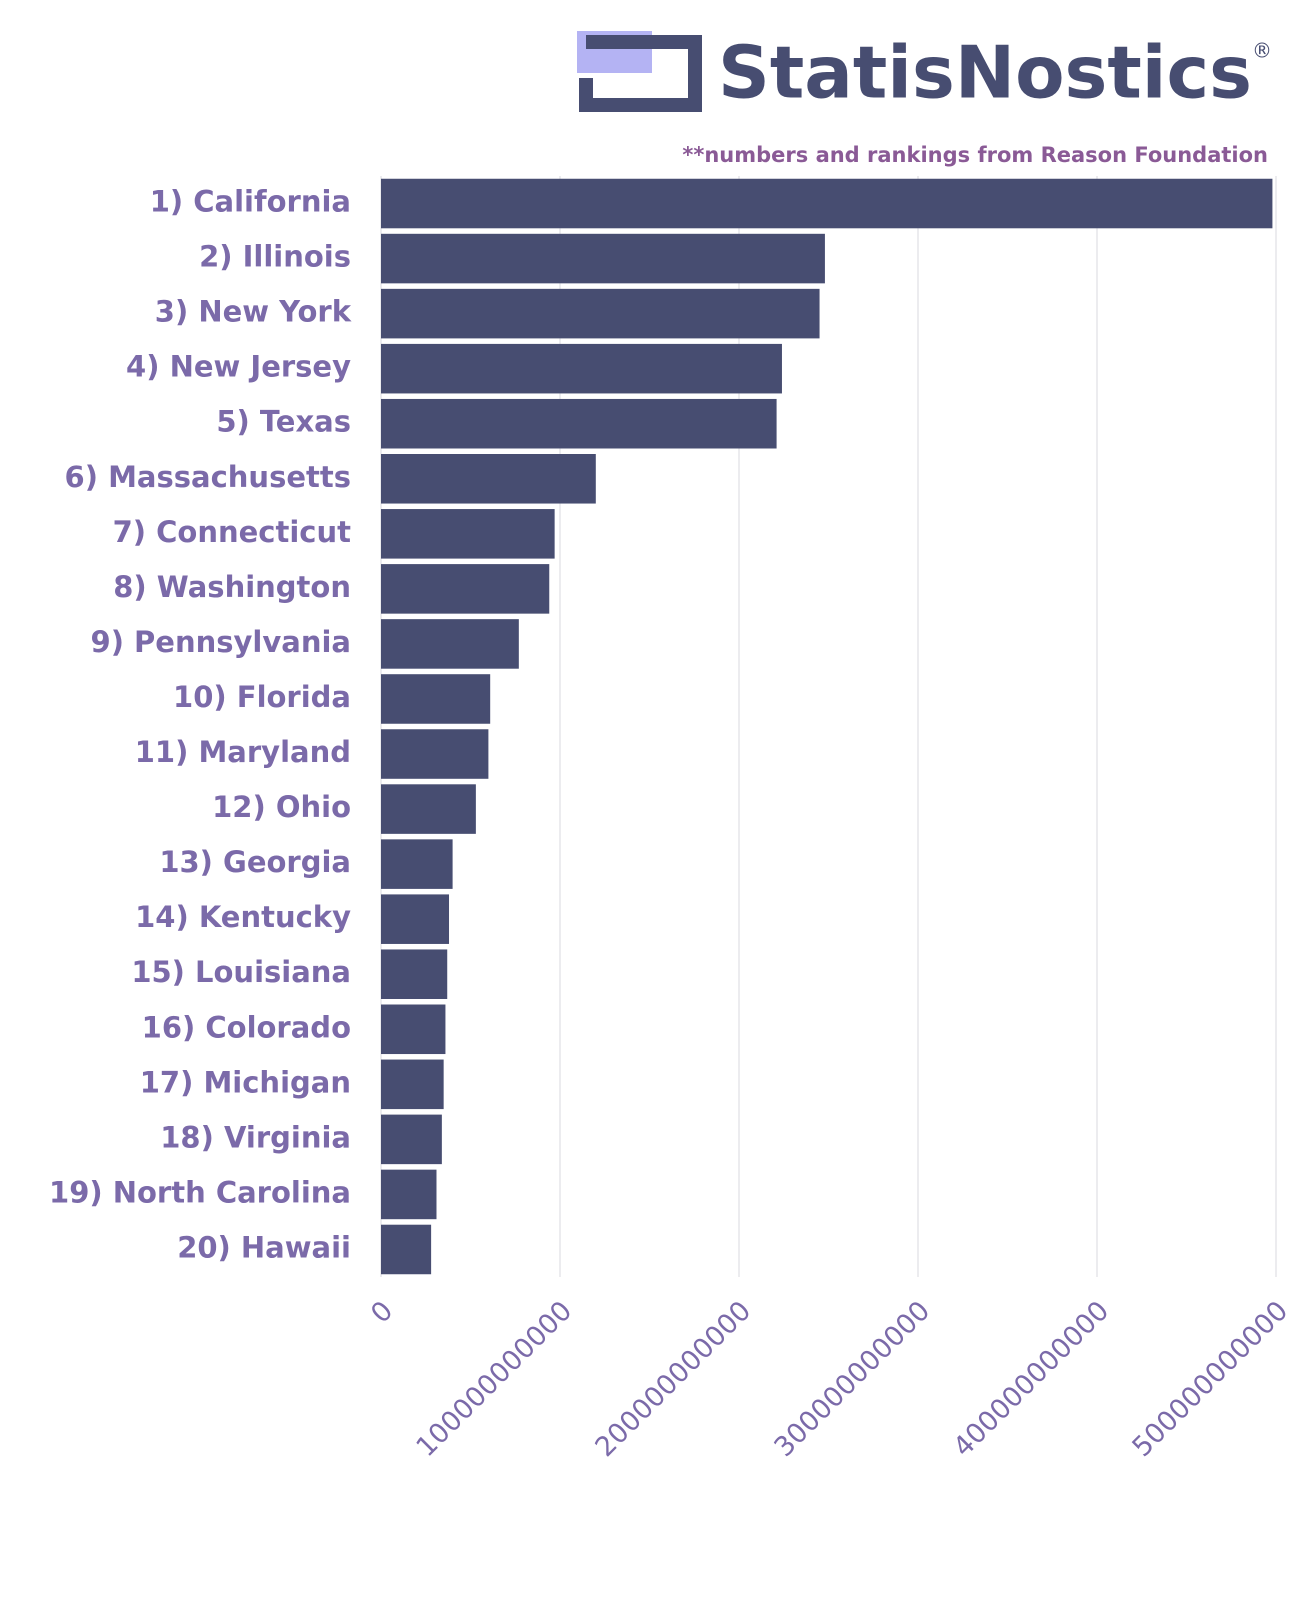  What do you see at coordinates (639, 71) in the screenshot?
I see `logo-icon` at bounding box center [639, 71].